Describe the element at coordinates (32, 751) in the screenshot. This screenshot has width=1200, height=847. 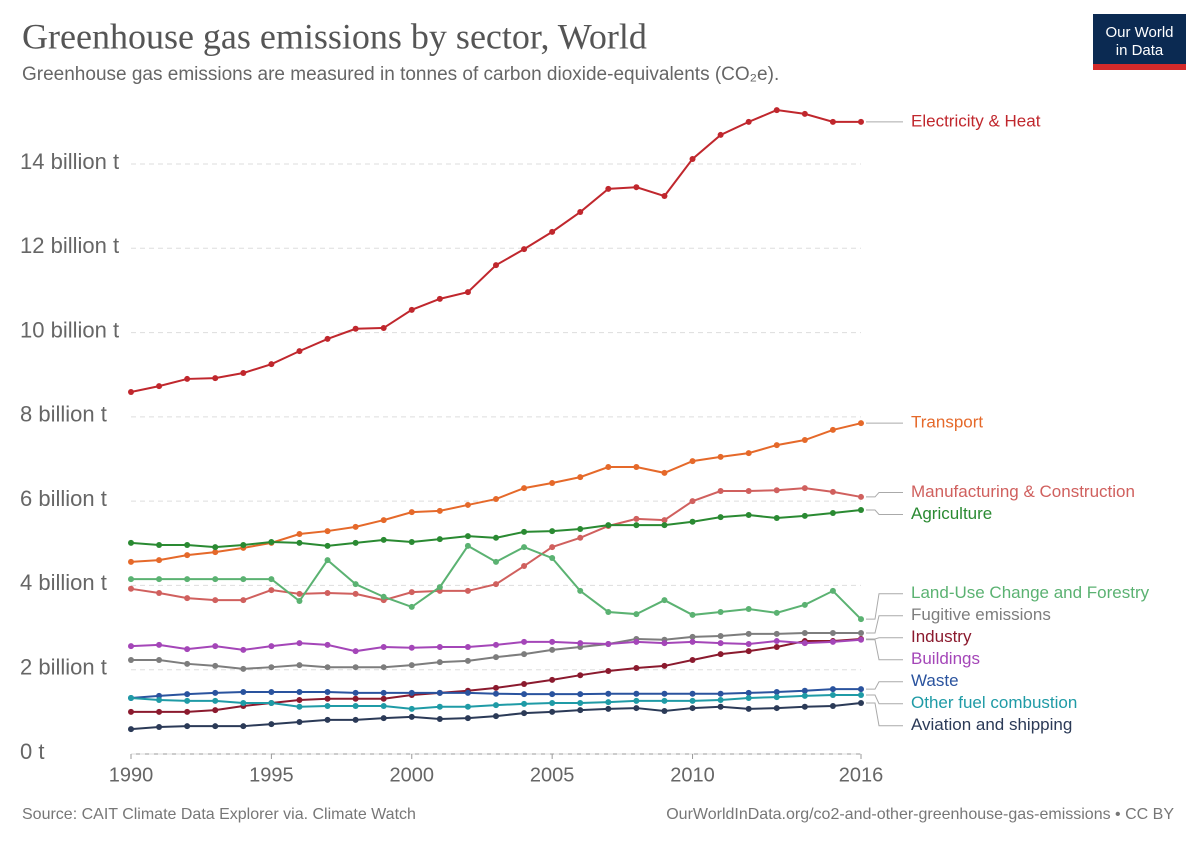
I see `y-tick-label: 0 t` at that location.